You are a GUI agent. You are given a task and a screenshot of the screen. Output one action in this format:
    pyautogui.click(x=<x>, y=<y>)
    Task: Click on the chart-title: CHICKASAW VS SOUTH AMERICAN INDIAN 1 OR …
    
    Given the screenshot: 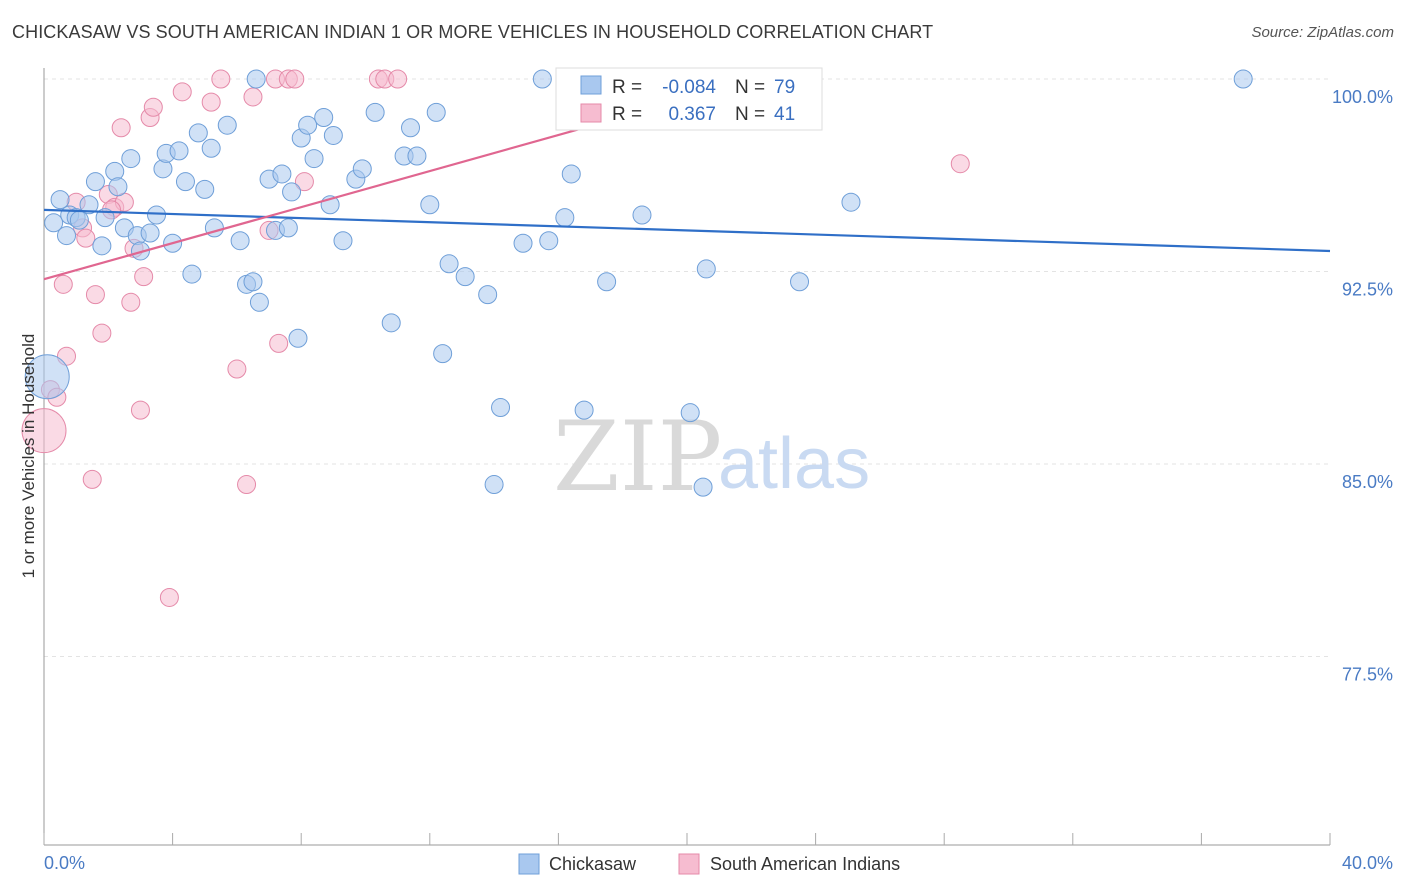 What is the action you would take?
    pyautogui.click(x=473, y=32)
    